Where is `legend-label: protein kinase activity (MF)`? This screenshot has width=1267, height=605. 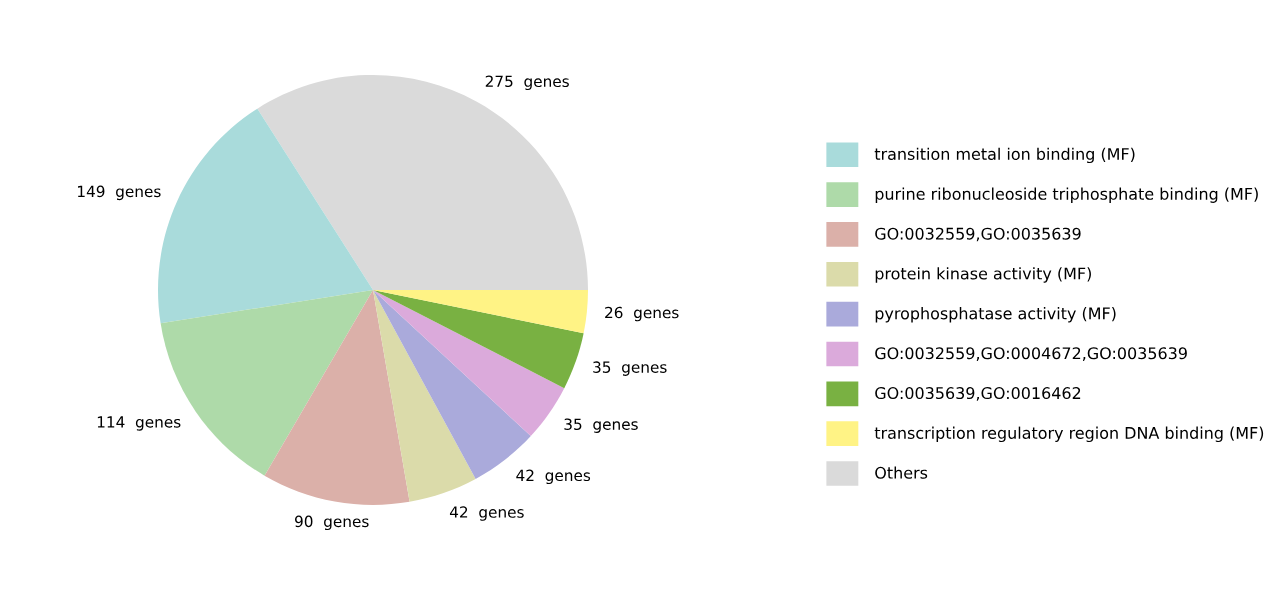 legend-label: protein kinase activity (MF) is located at coordinates (983, 275).